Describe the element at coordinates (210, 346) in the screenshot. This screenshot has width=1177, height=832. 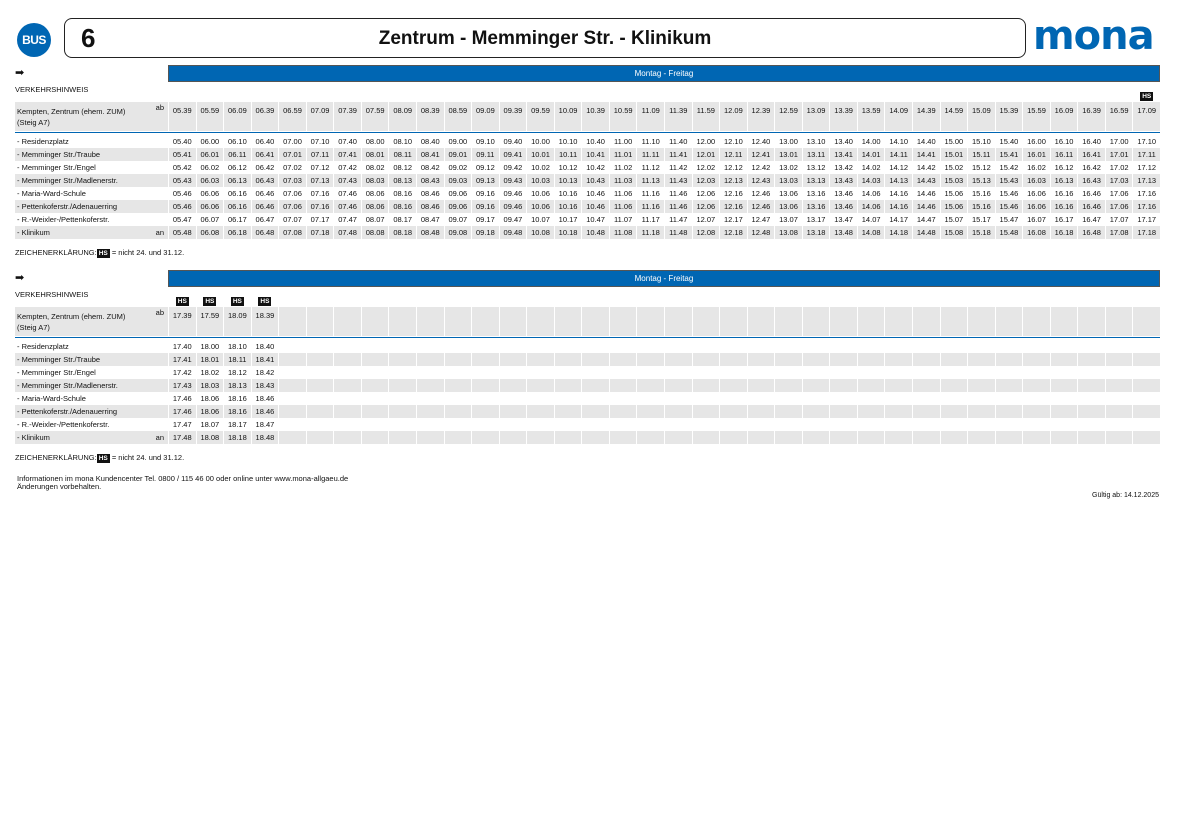
I see `time-cell: 18.00` at that location.